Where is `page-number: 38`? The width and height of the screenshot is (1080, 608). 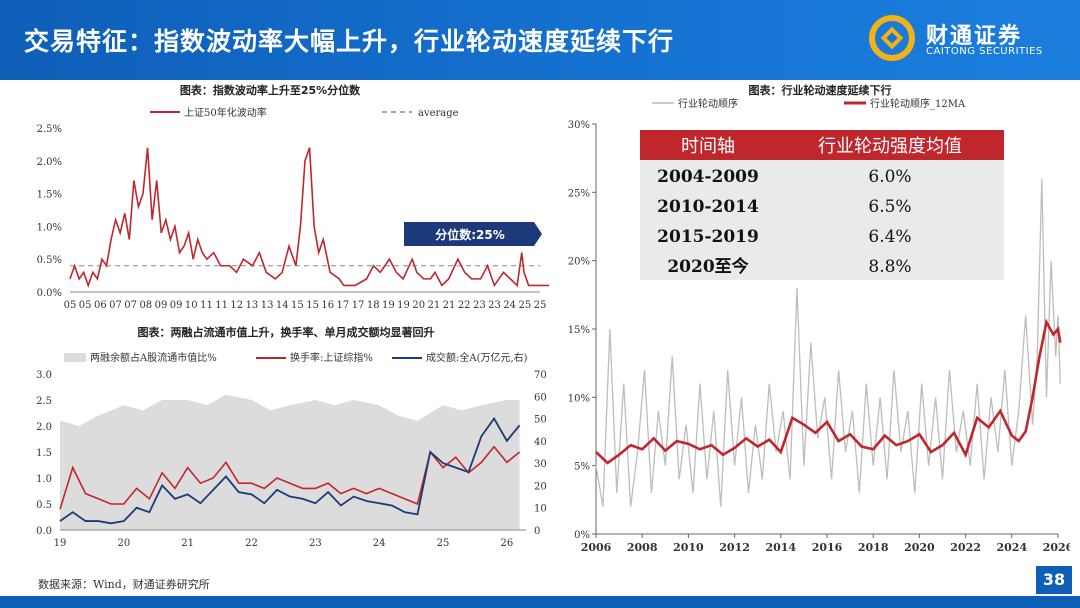
page-number: 38 is located at coordinates (1054, 580).